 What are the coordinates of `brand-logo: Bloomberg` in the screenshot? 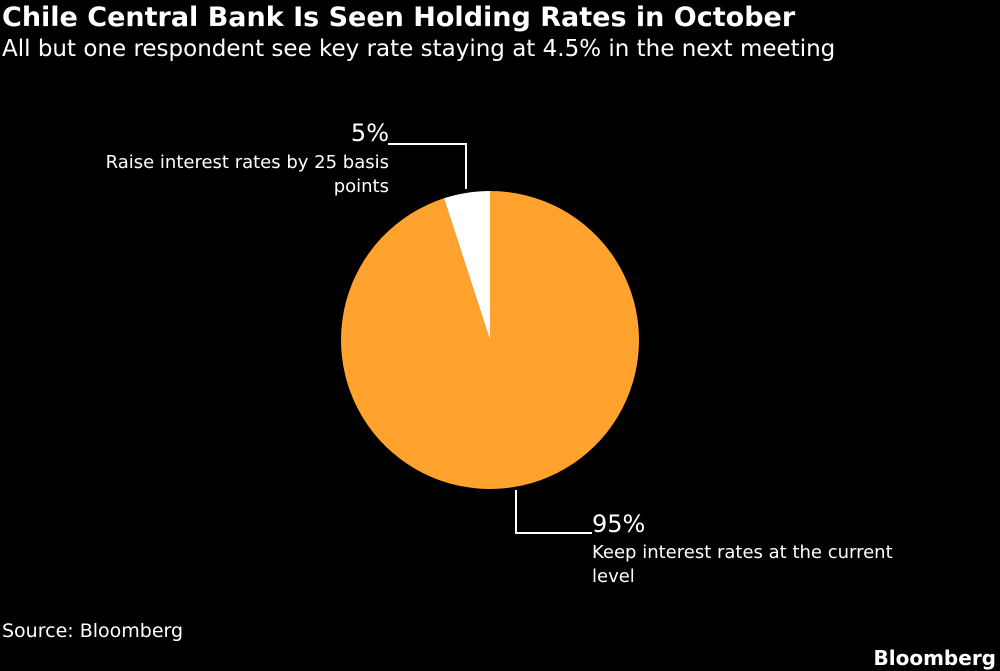 It's located at (934, 658).